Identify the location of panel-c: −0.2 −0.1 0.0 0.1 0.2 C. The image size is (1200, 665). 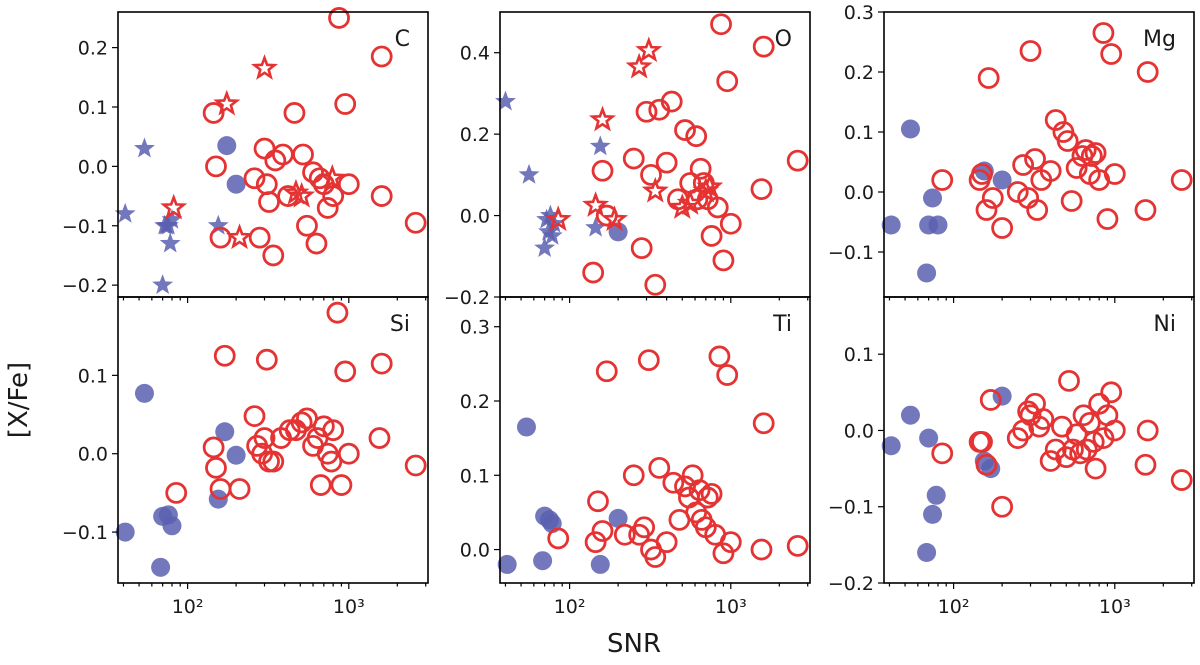
(245, 155).